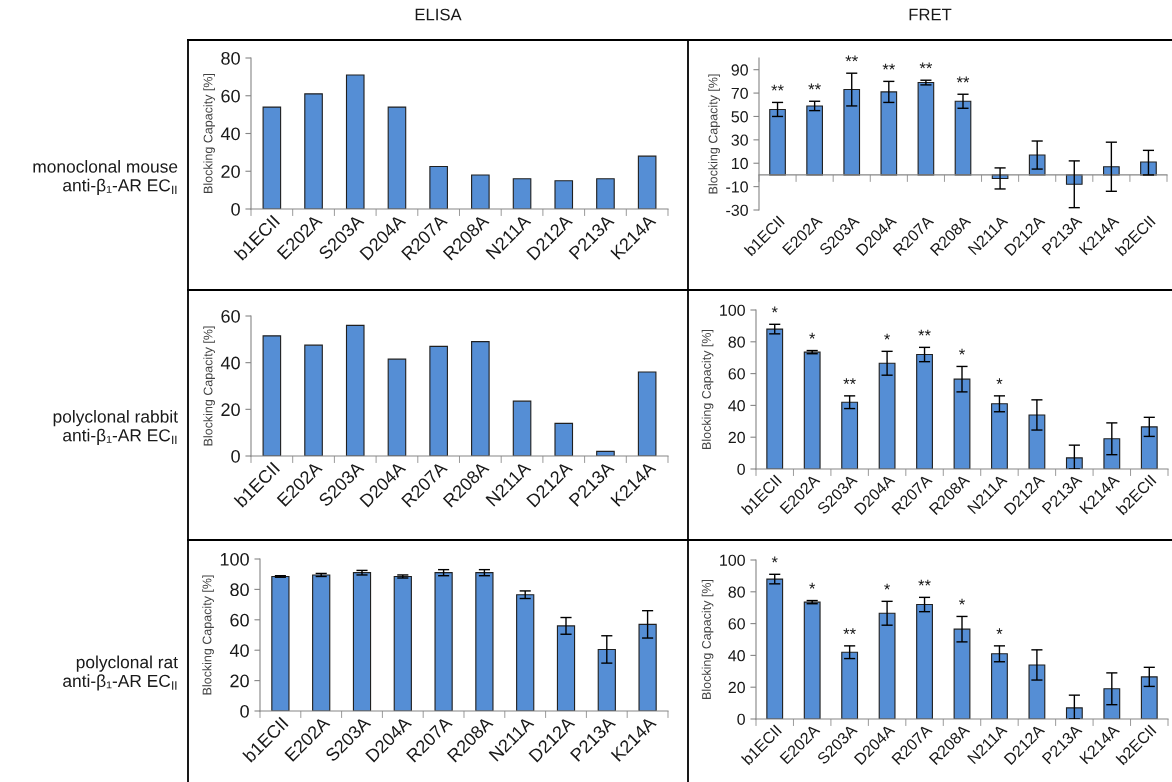 Image resolution: width=1172 pixels, height=782 pixels. I want to click on y-tick-label: 50, so click(739, 117).